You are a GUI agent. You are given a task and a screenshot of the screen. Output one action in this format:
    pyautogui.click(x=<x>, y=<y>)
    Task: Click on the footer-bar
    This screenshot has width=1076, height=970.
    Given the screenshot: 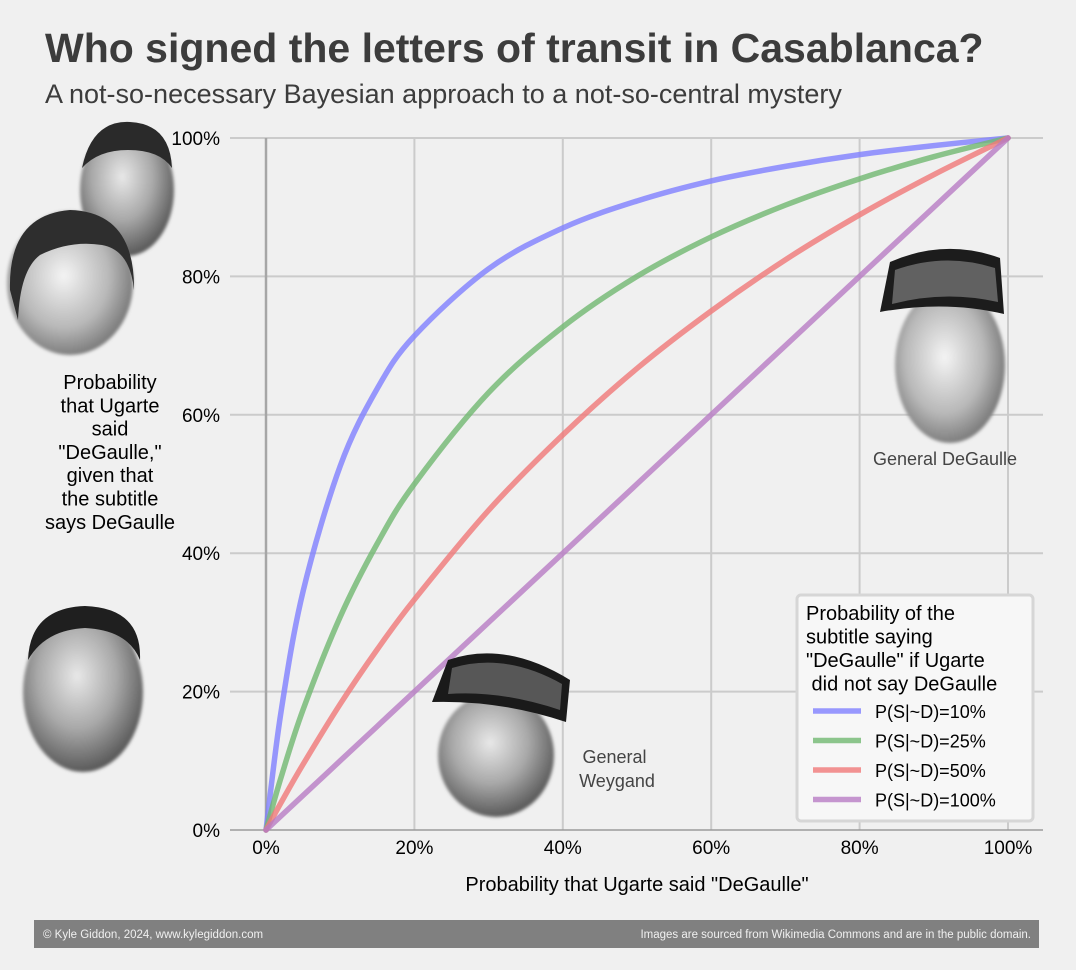 What is the action you would take?
    pyautogui.click(x=536, y=934)
    